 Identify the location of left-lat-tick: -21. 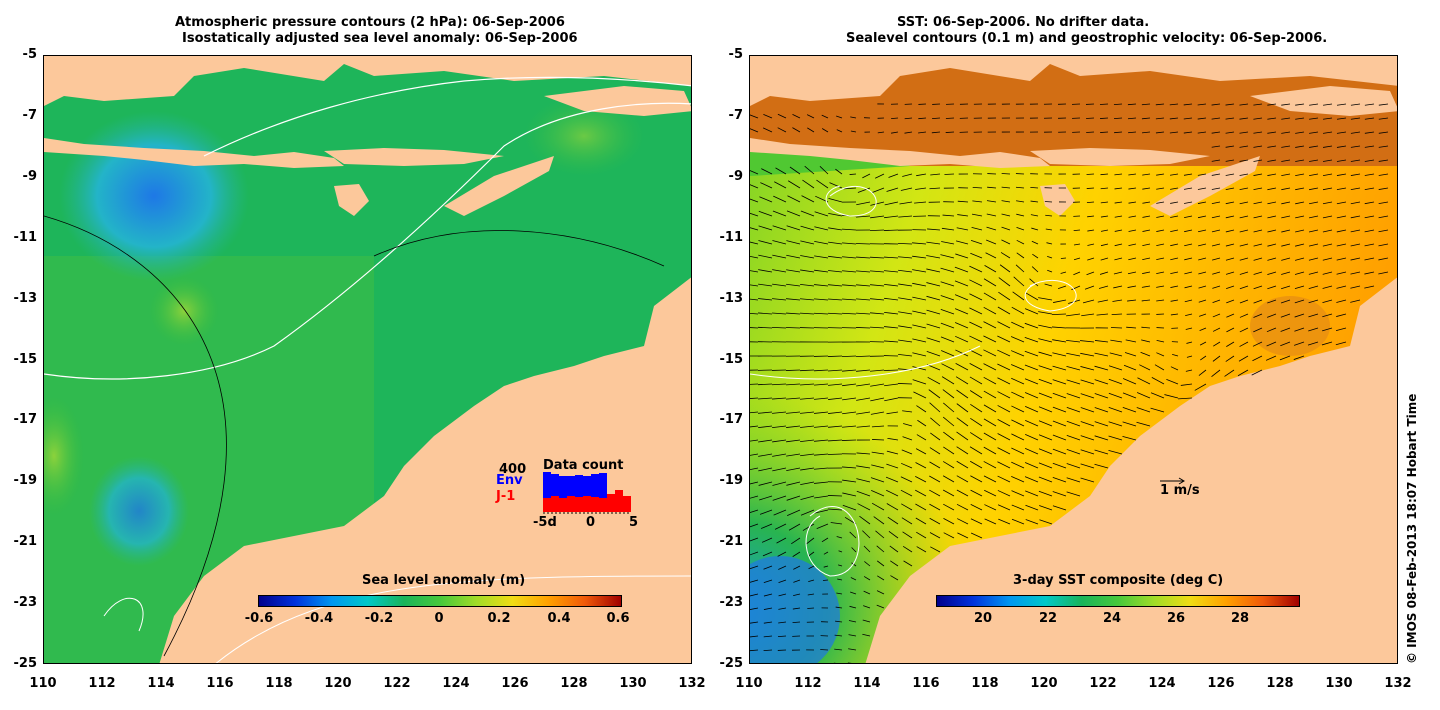
(25, 542).